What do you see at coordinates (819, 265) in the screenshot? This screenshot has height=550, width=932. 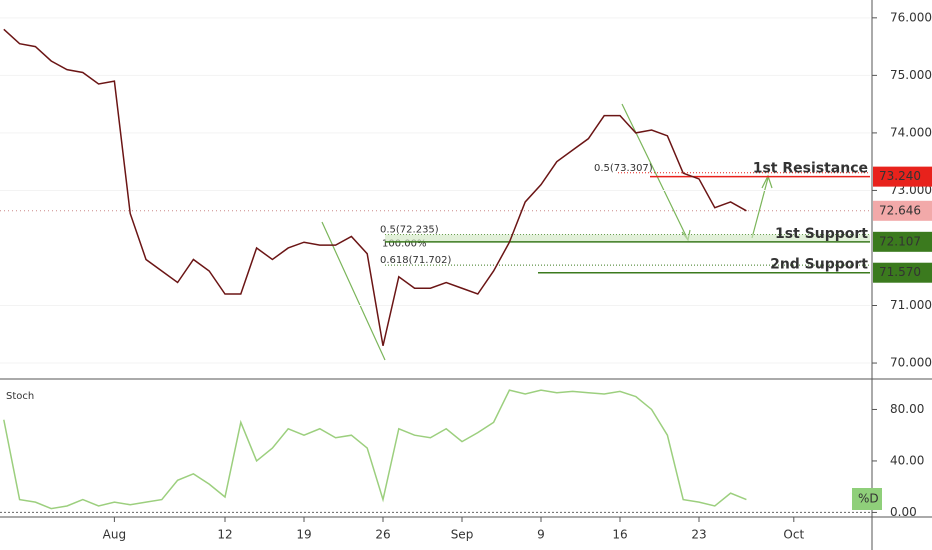 I see `level-name: 2nd Support` at bounding box center [819, 265].